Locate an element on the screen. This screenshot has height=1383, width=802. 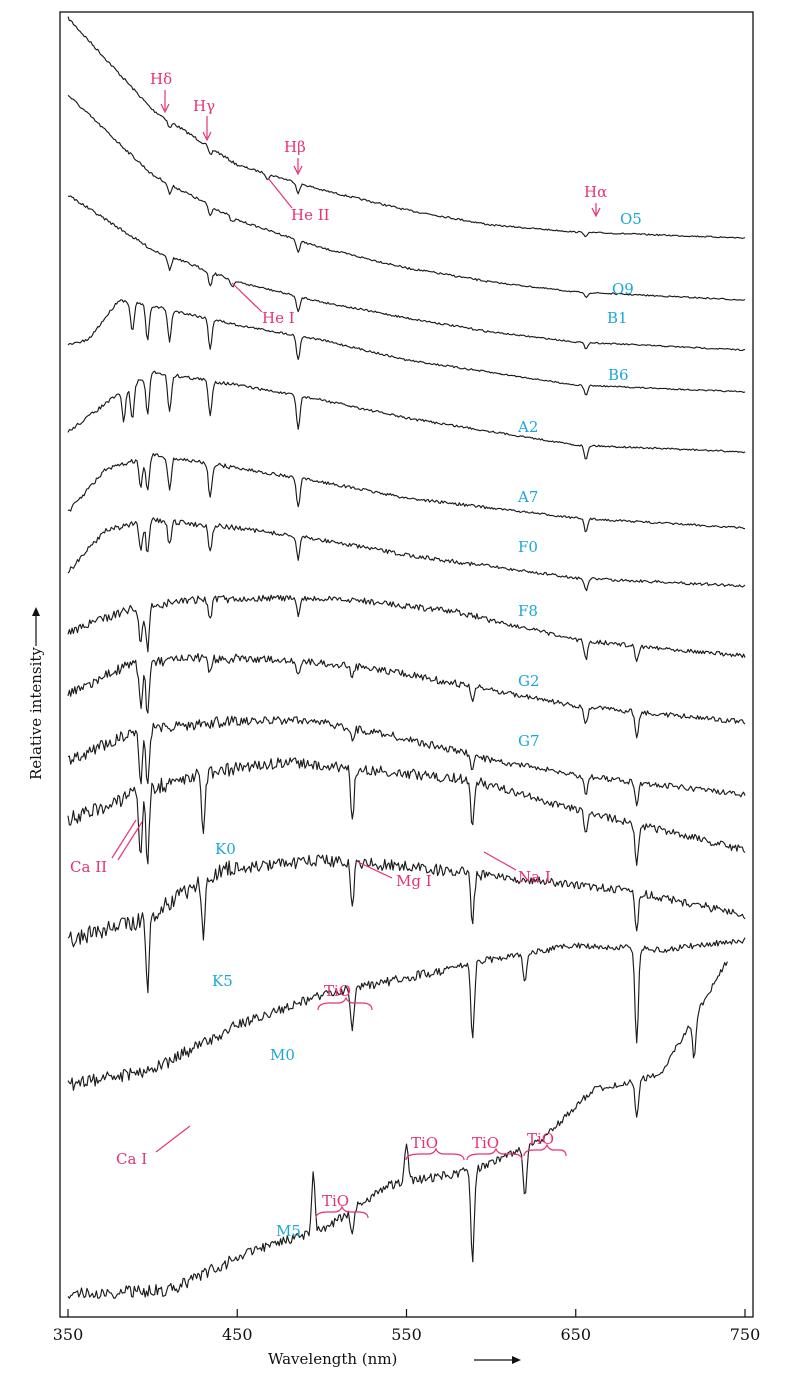
line-label-ca-ii: Ca II is located at coordinates (88, 867).